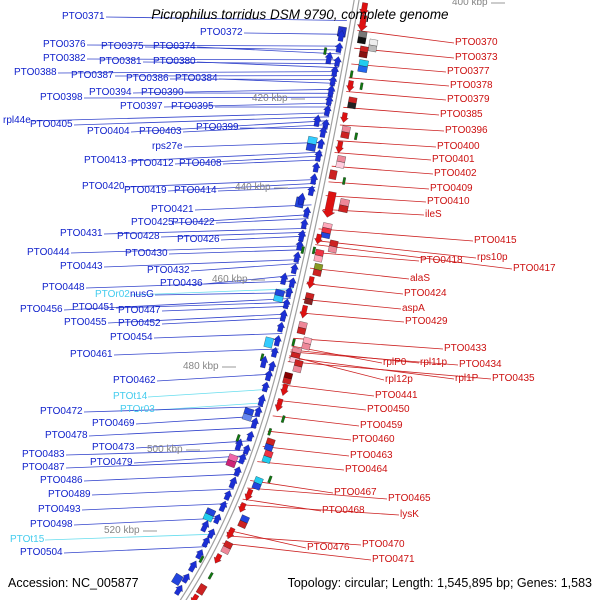  Describe the element at coordinates (476, 57) in the screenshot. I see `gene-label-pto0373: PTO0373` at that location.